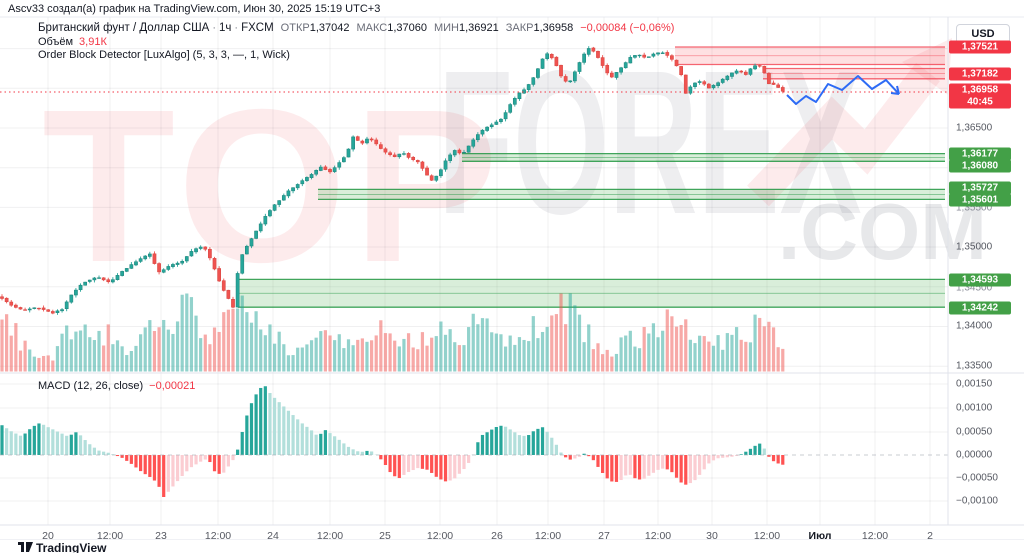 The height and width of the screenshot is (553, 1024). I want to click on price-zone-tag: 1,36177, so click(980, 154).